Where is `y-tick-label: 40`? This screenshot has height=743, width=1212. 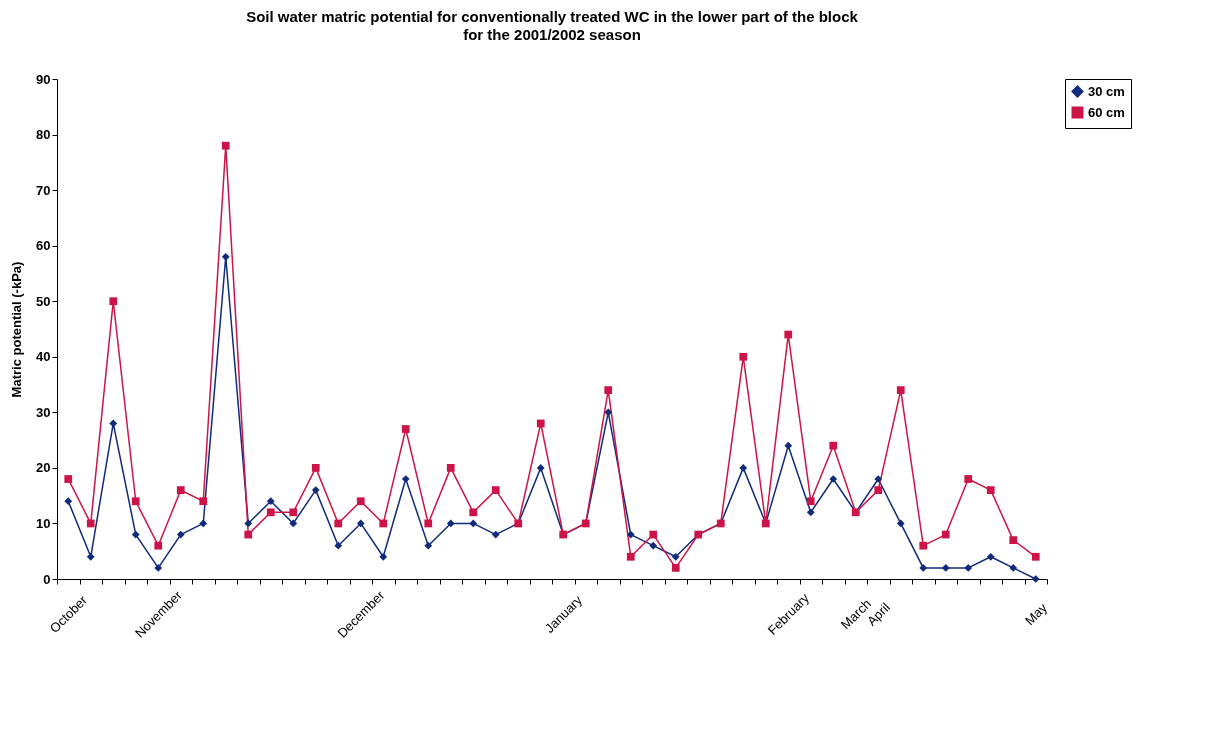
y-tick-label: 40 is located at coordinates (43, 357).